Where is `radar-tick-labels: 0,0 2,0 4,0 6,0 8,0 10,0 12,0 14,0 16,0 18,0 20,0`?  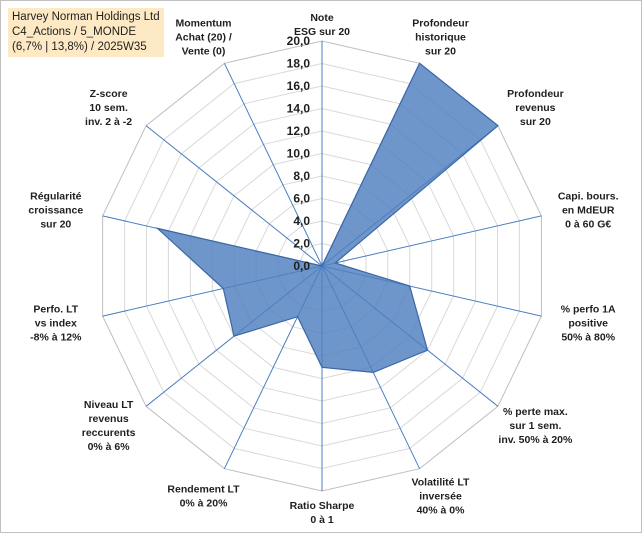
radar-tick-labels: 0,0 2,0 4,0 6,0 8,0 10,0 12,0 14,0 16,0 18,0 20,0 is located at coordinates (299, 153).